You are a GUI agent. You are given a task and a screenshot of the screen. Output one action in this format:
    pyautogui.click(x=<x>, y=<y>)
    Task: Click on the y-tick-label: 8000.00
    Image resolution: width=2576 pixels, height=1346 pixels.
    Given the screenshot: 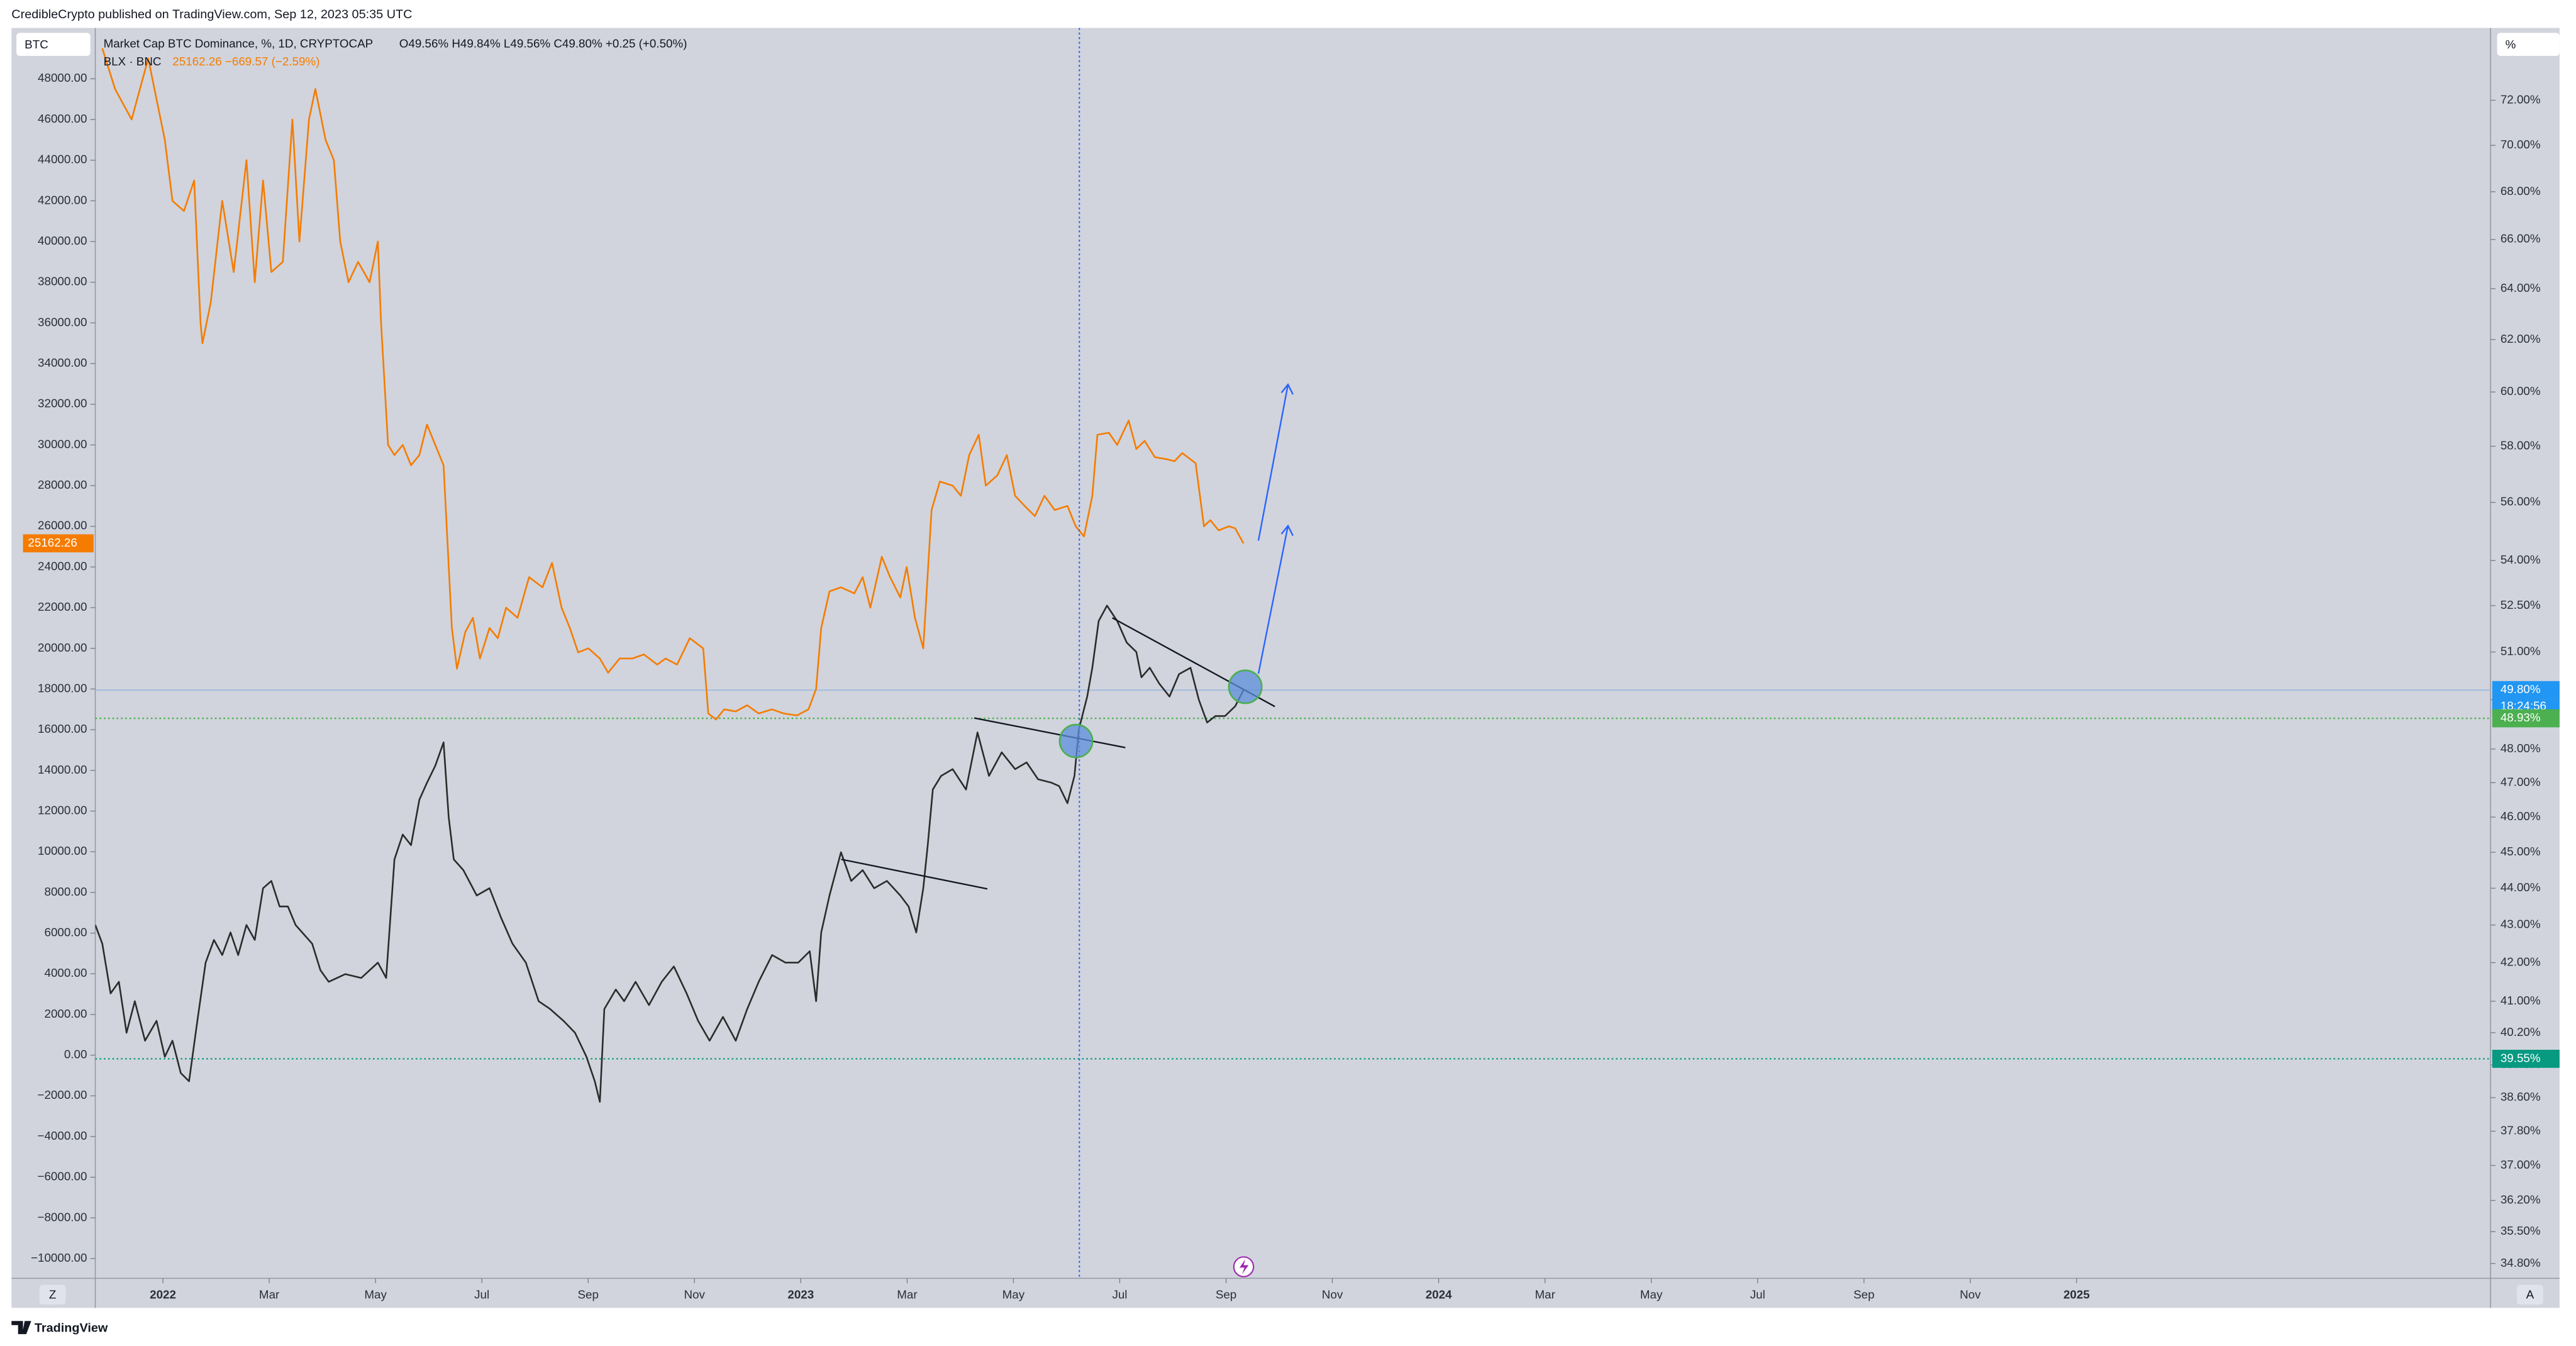 What is the action you would take?
    pyautogui.click(x=65, y=891)
    